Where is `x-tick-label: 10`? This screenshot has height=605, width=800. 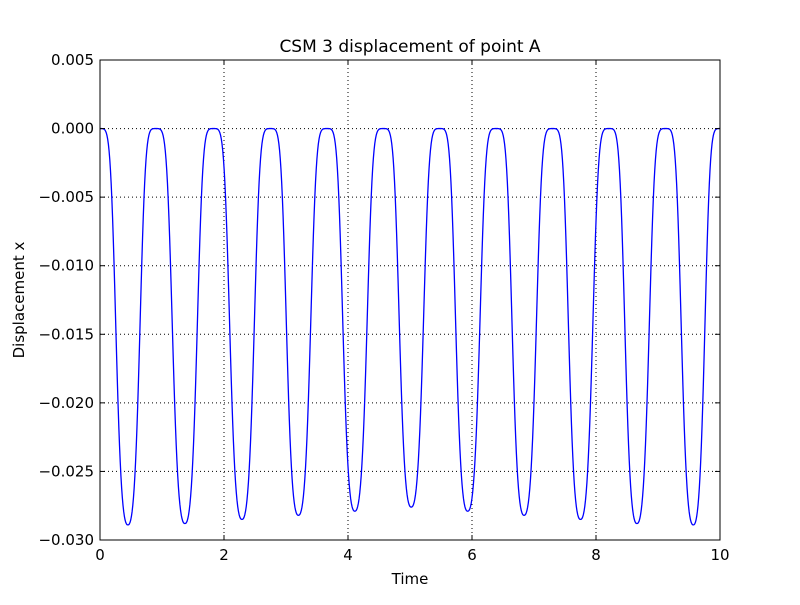 x-tick-label: 10 is located at coordinates (719, 555).